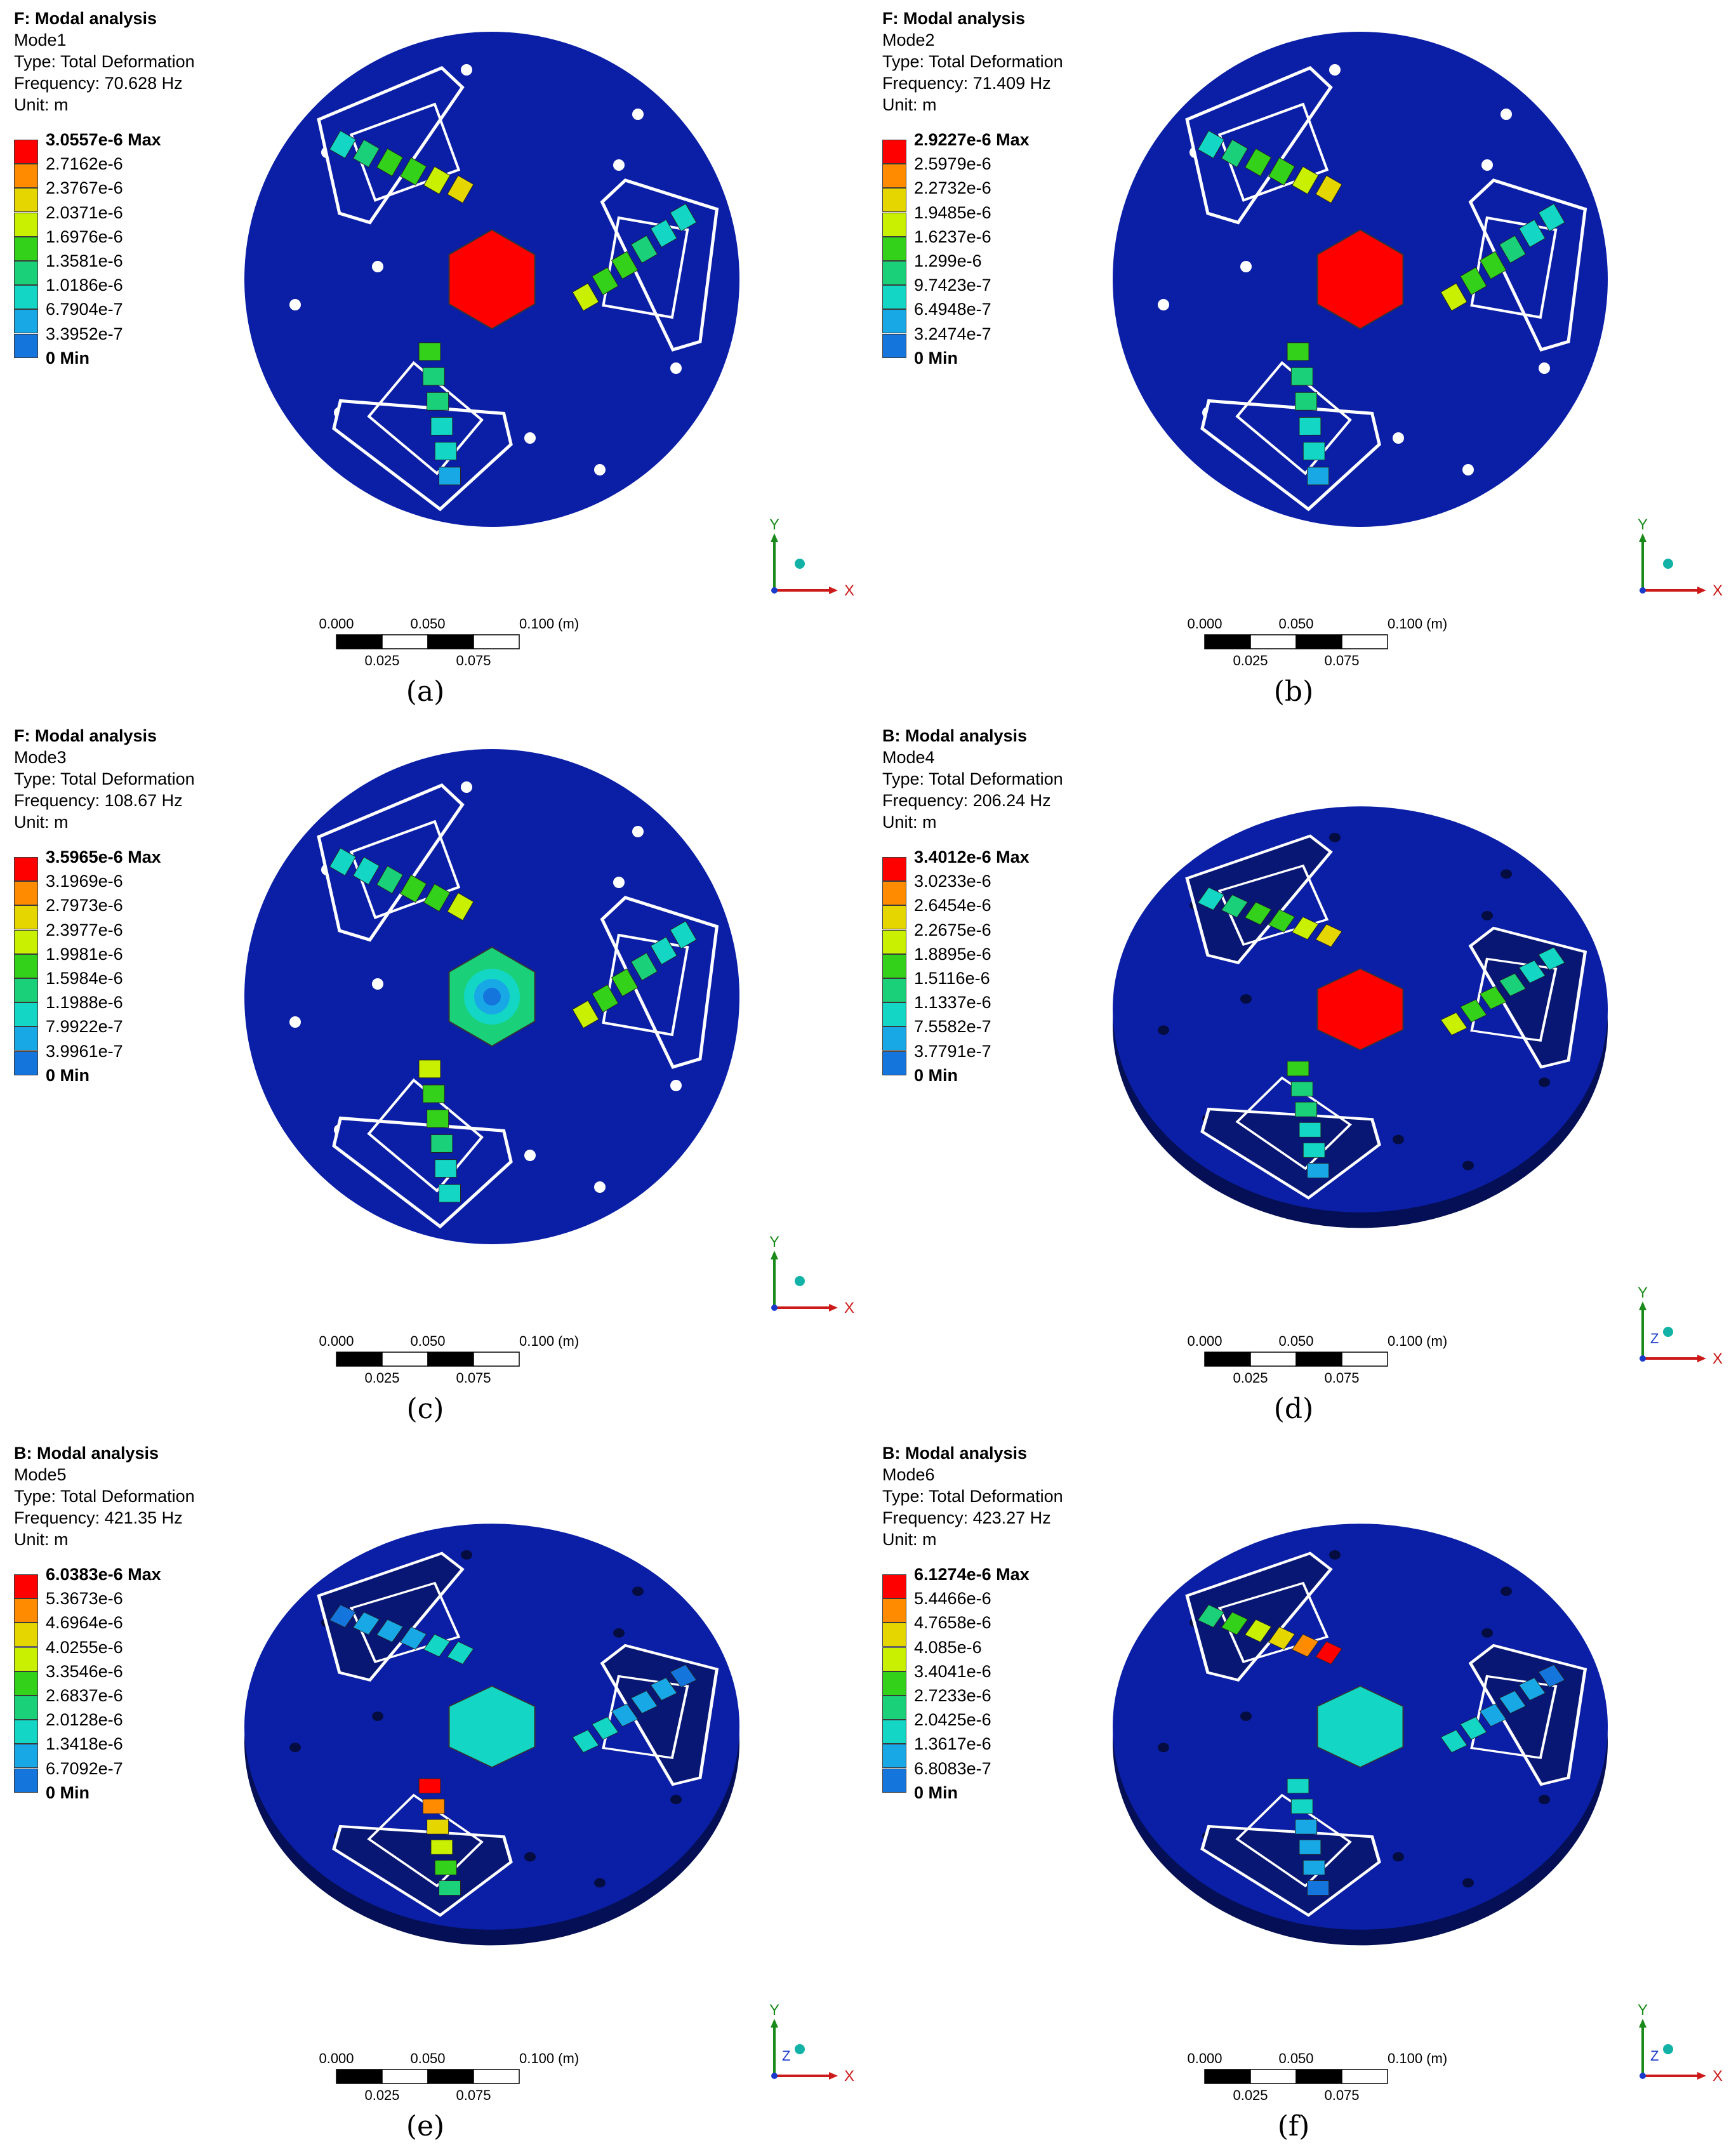  What do you see at coordinates (1718, 2076) in the screenshot?
I see `x-axis-label: X` at bounding box center [1718, 2076].